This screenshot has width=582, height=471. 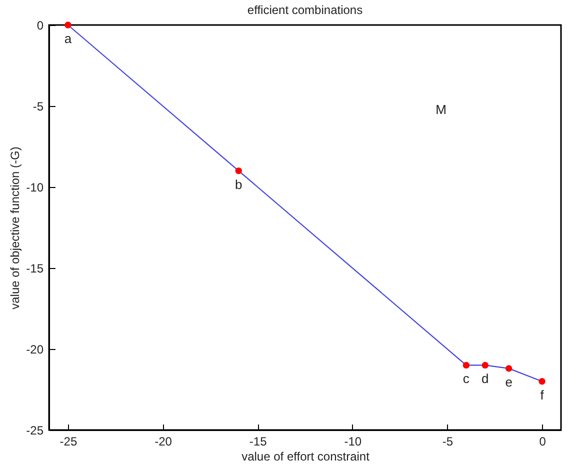 What do you see at coordinates (35, 187) in the screenshot?
I see `y-tick-label: -10` at bounding box center [35, 187].